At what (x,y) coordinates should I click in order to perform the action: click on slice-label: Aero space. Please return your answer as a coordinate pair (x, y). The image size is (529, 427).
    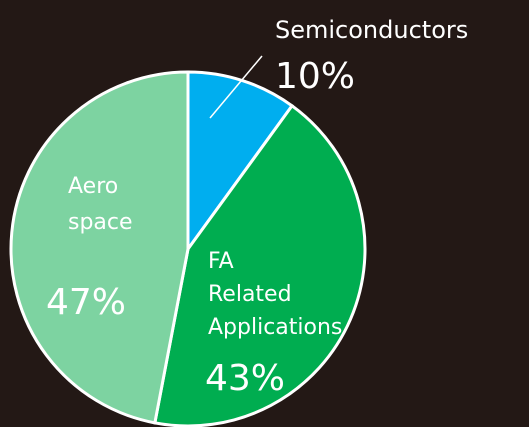
    Looking at the image, I should click on (100, 204).